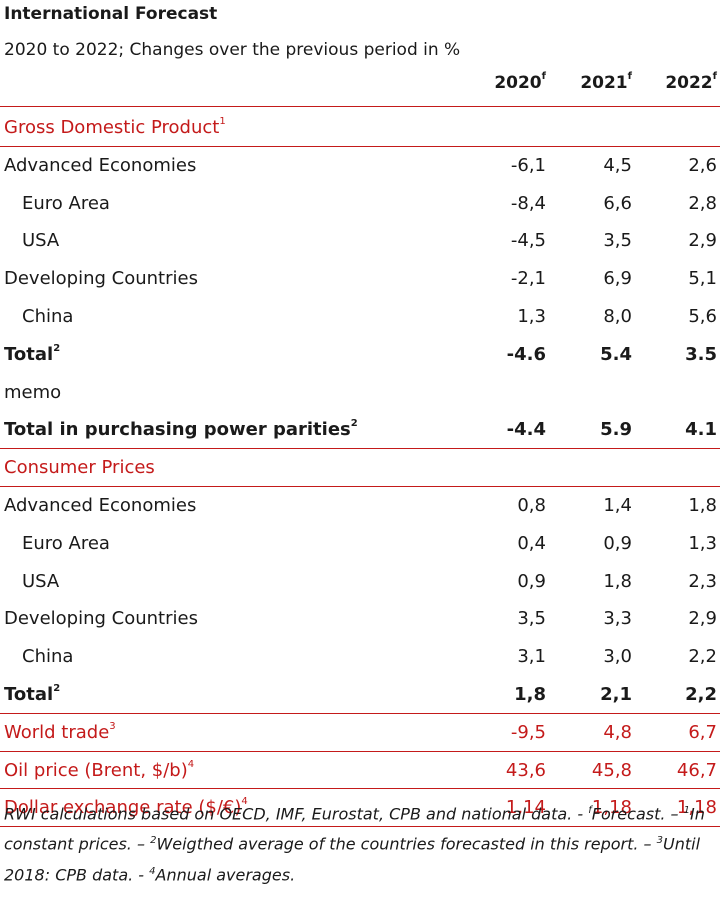  What do you see at coordinates (616, 354) in the screenshot?
I see `cell-2021: 5.4` at bounding box center [616, 354].